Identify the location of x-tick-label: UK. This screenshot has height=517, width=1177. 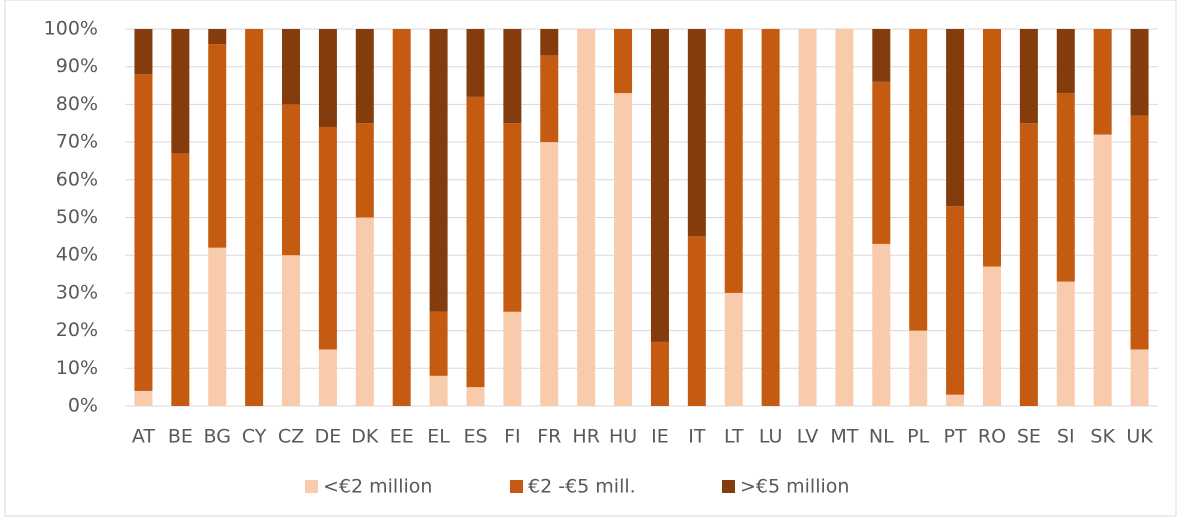
(1139, 437).